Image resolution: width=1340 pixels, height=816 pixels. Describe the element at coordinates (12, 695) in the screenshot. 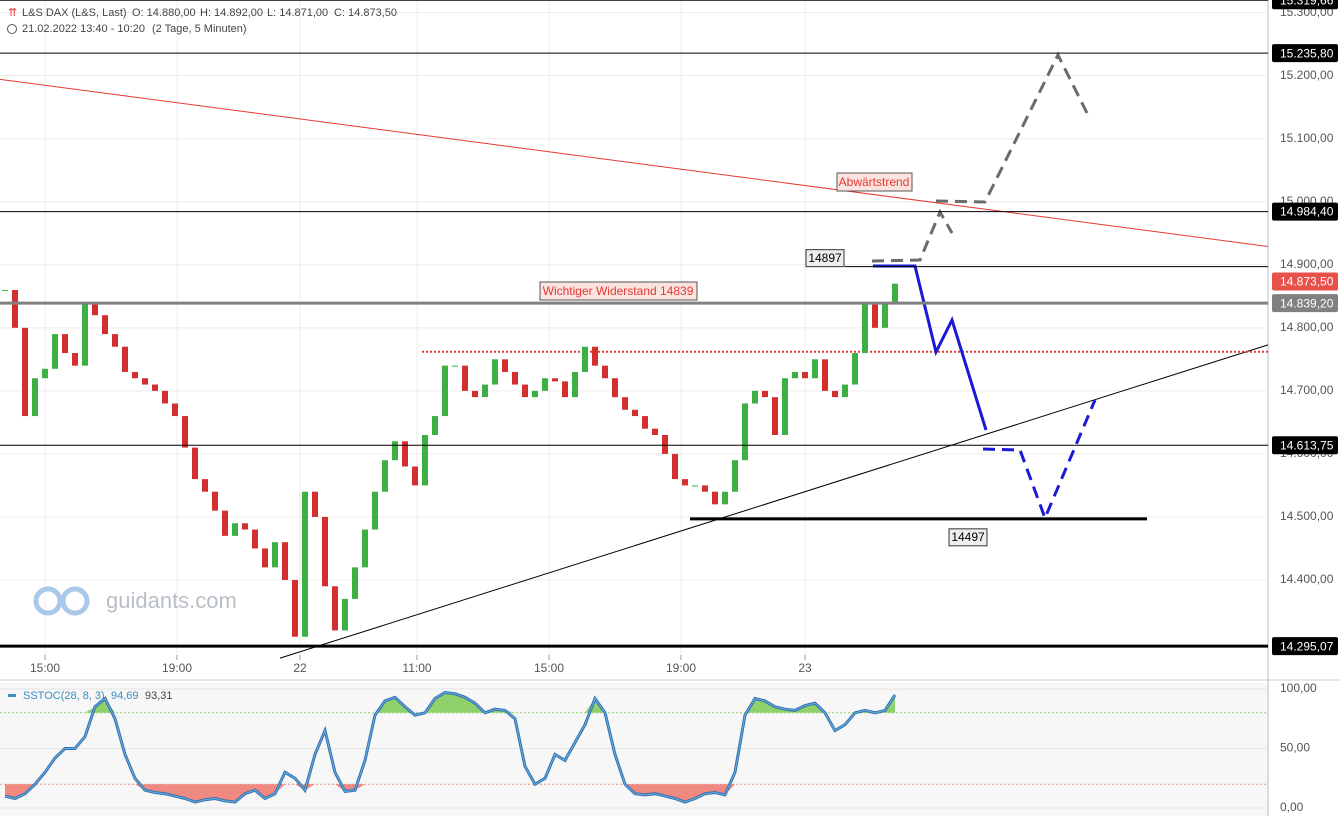

I see `legend-swatch` at that location.